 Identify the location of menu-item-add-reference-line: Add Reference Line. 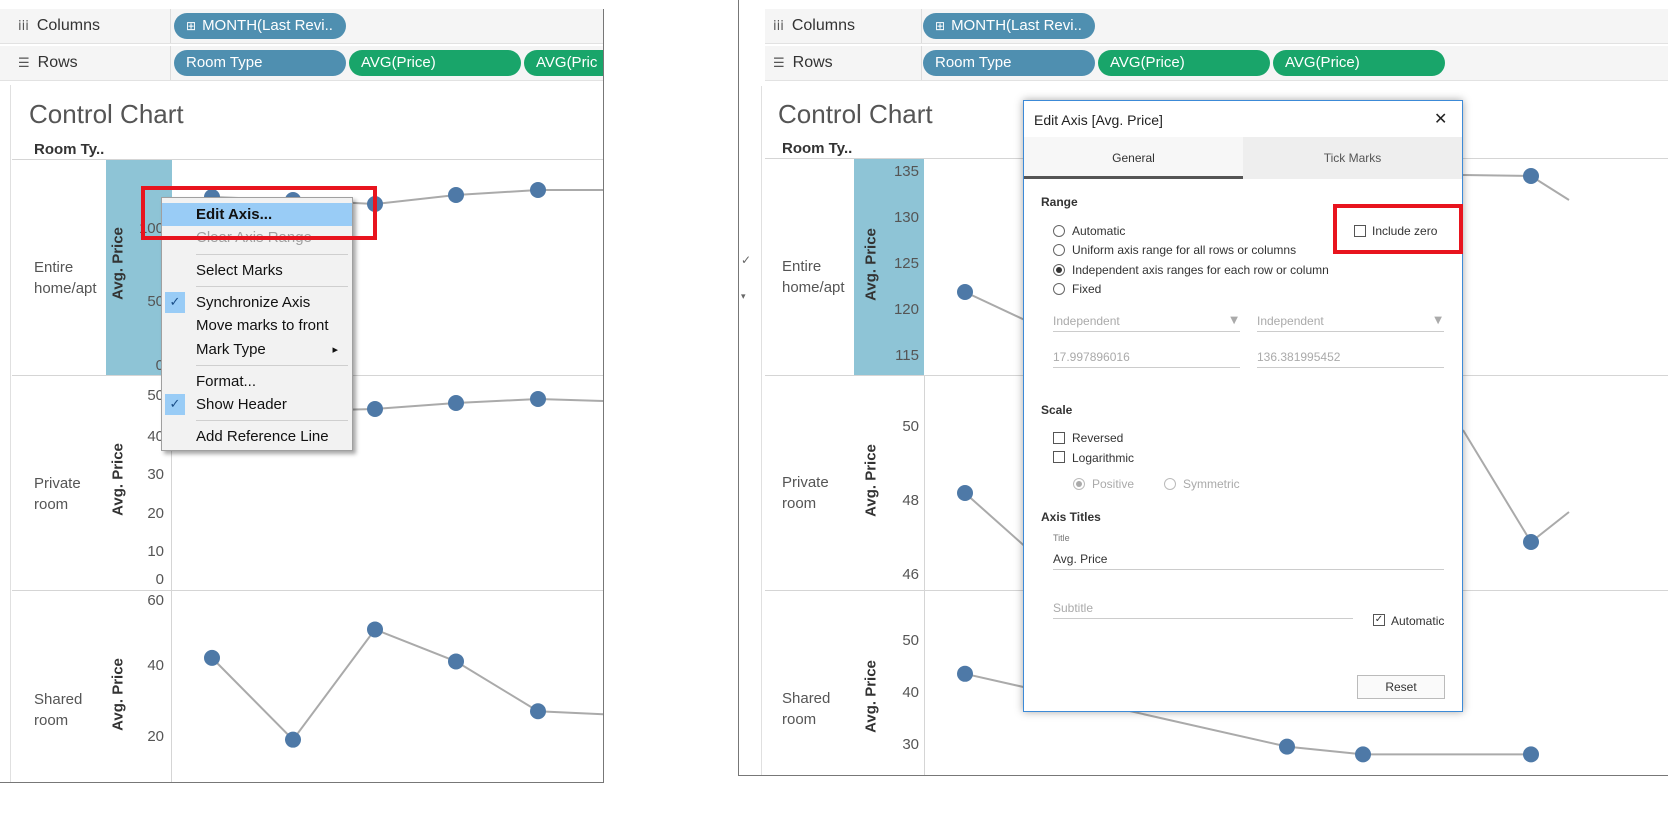
(262, 436).